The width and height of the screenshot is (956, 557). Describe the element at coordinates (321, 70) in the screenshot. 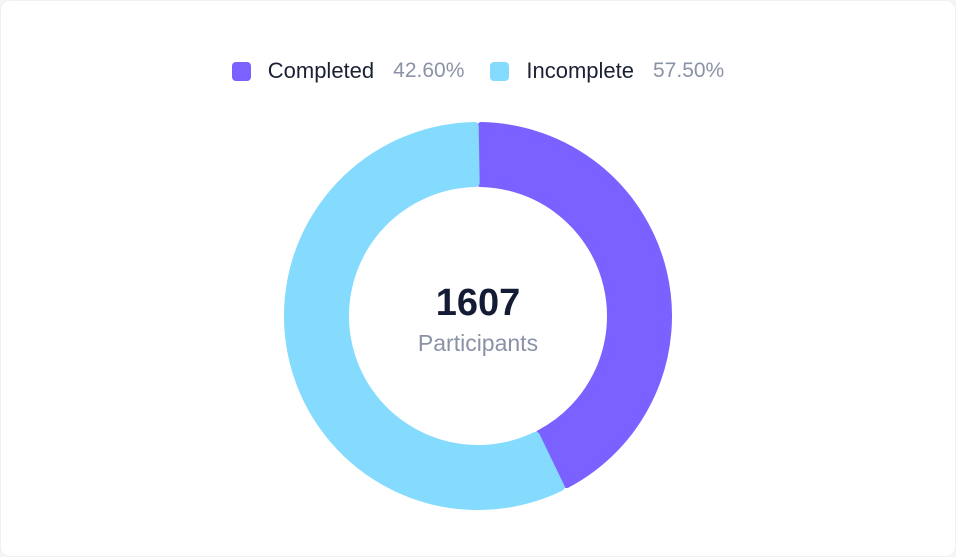

I see `legend-label-completed: Completed` at that location.